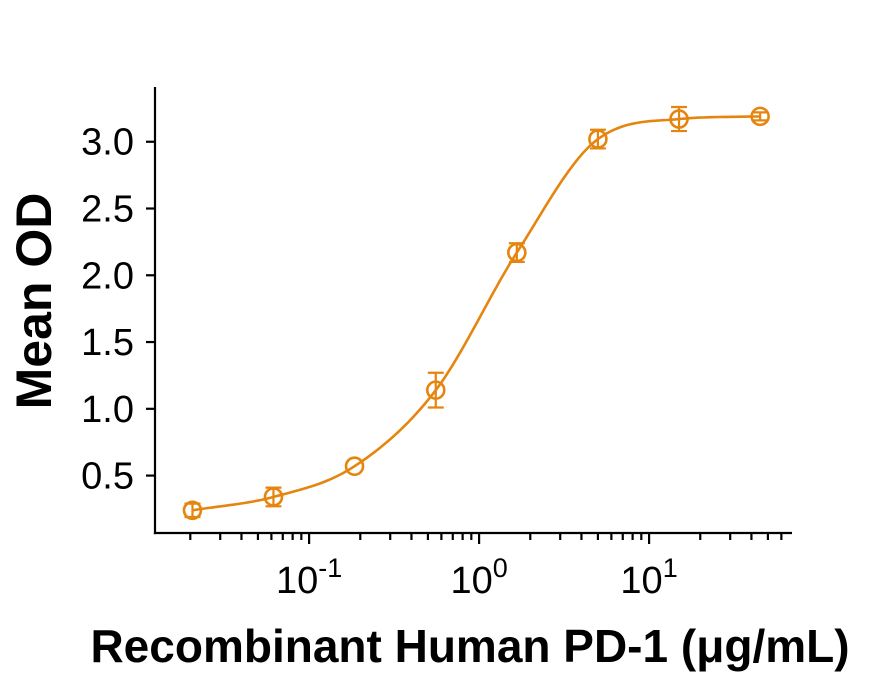 This screenshot has height=684, width=888. Describe the element at coordinates (150, 308) in the screenshot. I see `y-ticks` at that location.